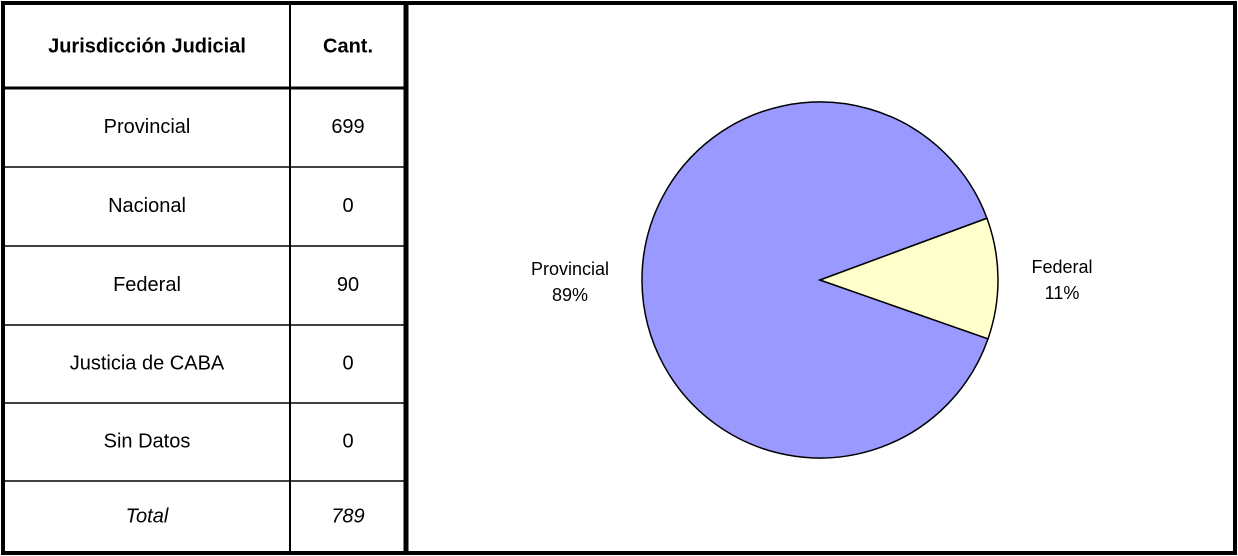 The height and width of the screenshot is (556, 1238). I want to click on cell: Sin Datos, so click(147, 441).